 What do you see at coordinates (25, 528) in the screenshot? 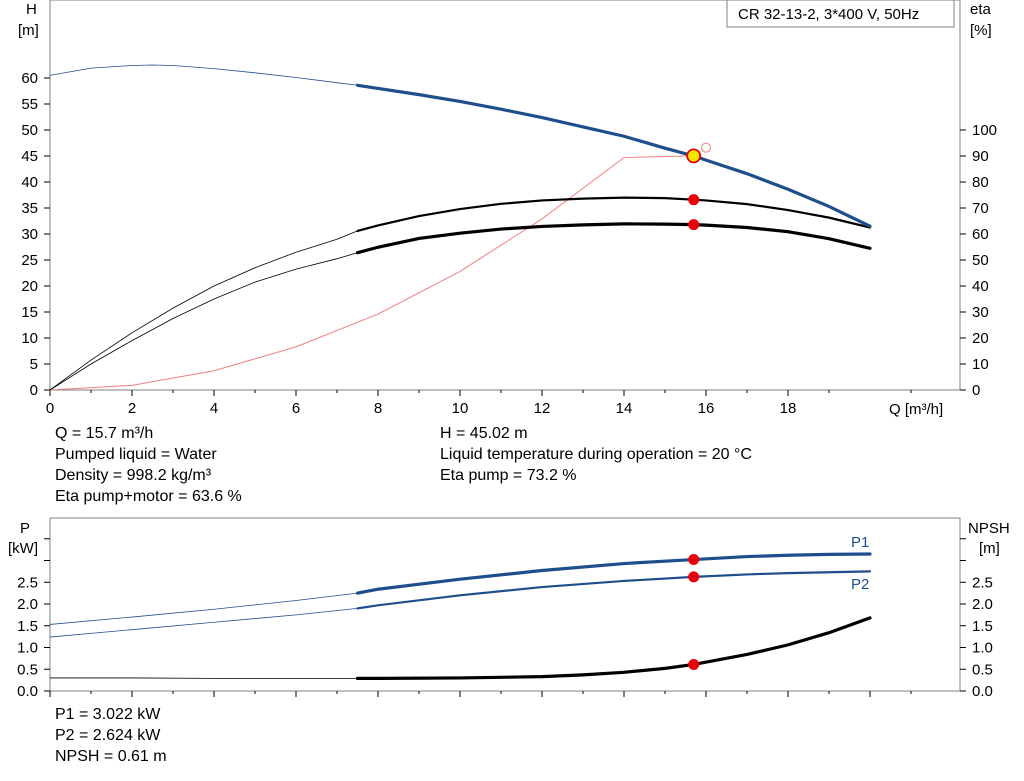
I see `bottom-left-axis-label-name: P` at bounding box center [25, 528].